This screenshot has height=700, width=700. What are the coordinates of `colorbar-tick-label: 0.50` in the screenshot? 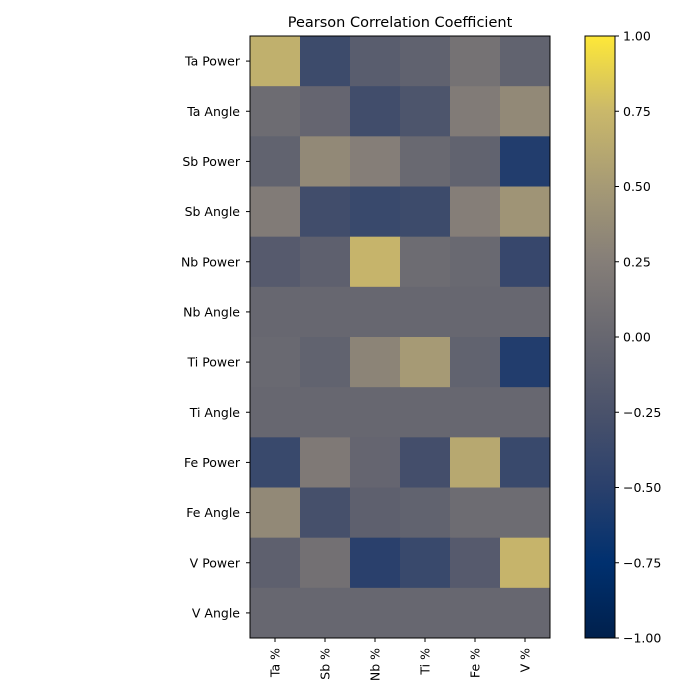 It's located at (637, 186).